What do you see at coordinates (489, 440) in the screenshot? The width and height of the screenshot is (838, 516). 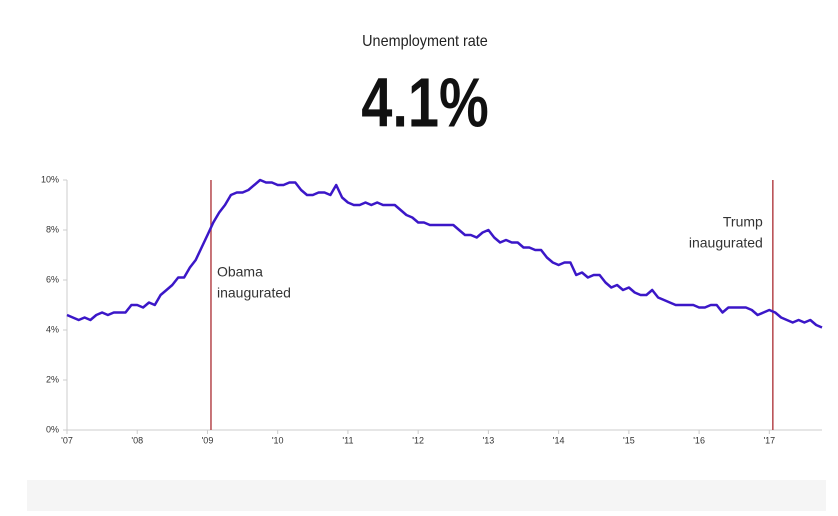 I see `x-tick-label: '13` at bounding box center [489, 440].